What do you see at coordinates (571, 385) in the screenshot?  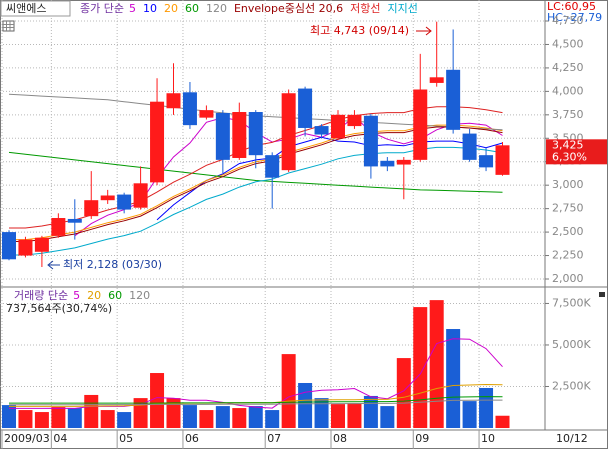 I see `y-tick-label: 2,500K` at bounding box center [571, 385].